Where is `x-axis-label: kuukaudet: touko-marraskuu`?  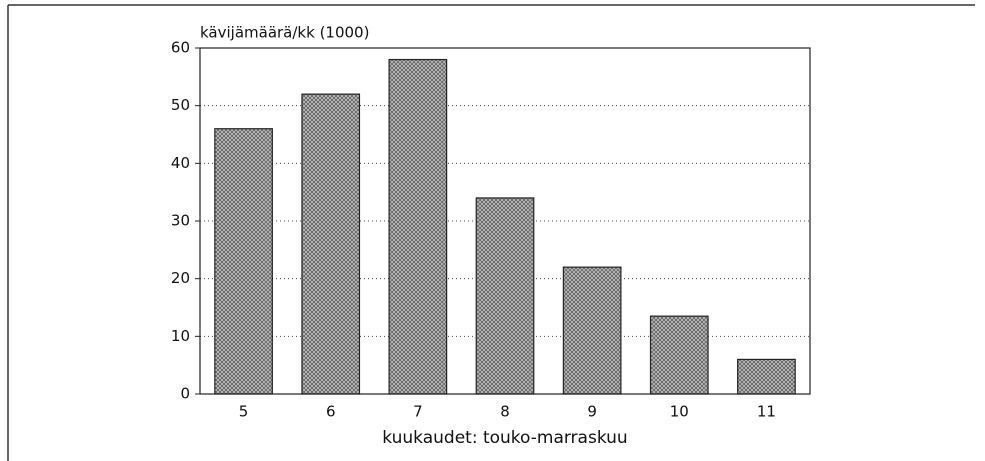 x-axis-label: kuukaudet: touko-marraskuu is located at coordinates (504, 438).